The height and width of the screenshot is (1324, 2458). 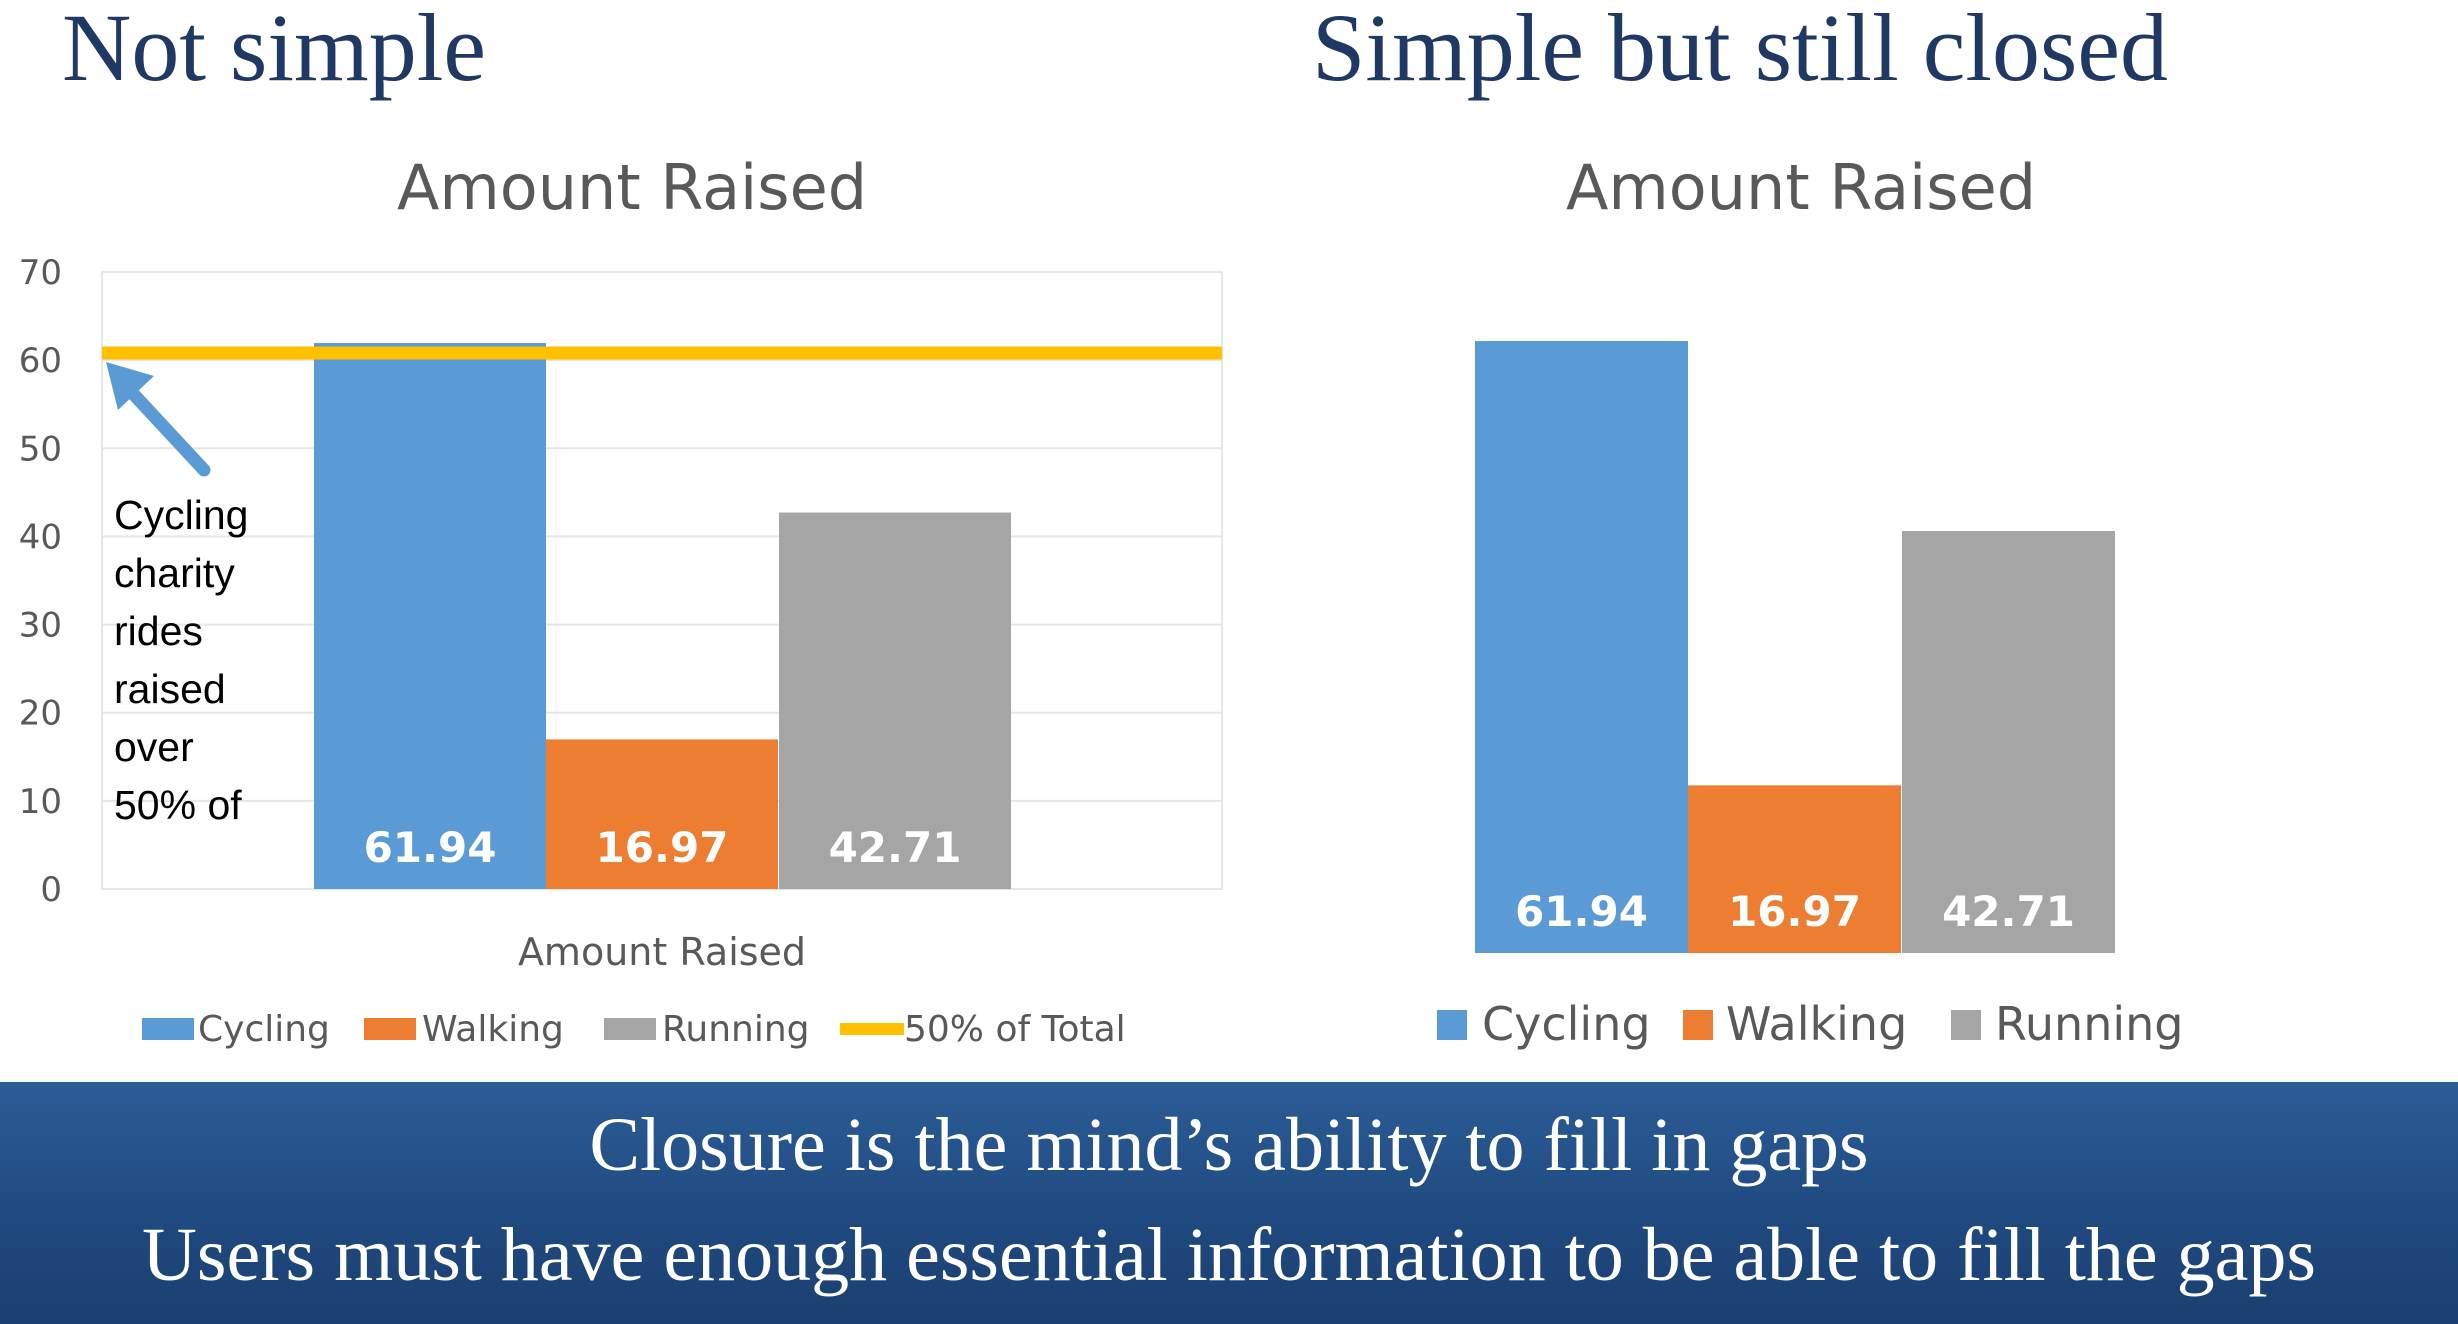 What do you see at coordinates (170, 689) in the screenshot?
I see `annotation-text-line: raised` at bounding box center [170, 689].